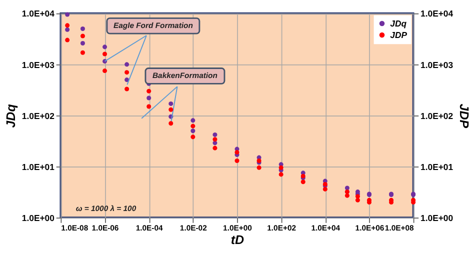 The height and width of the screenshot is (262, 474). I want to click on legend-label: JDq, so click(399, 23).